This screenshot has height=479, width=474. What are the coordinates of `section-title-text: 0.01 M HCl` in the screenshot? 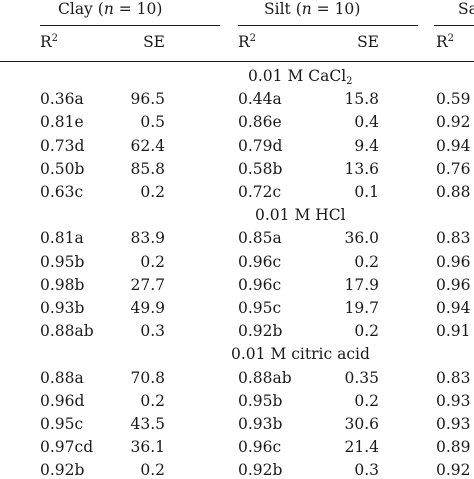 It's located at (300, 215).